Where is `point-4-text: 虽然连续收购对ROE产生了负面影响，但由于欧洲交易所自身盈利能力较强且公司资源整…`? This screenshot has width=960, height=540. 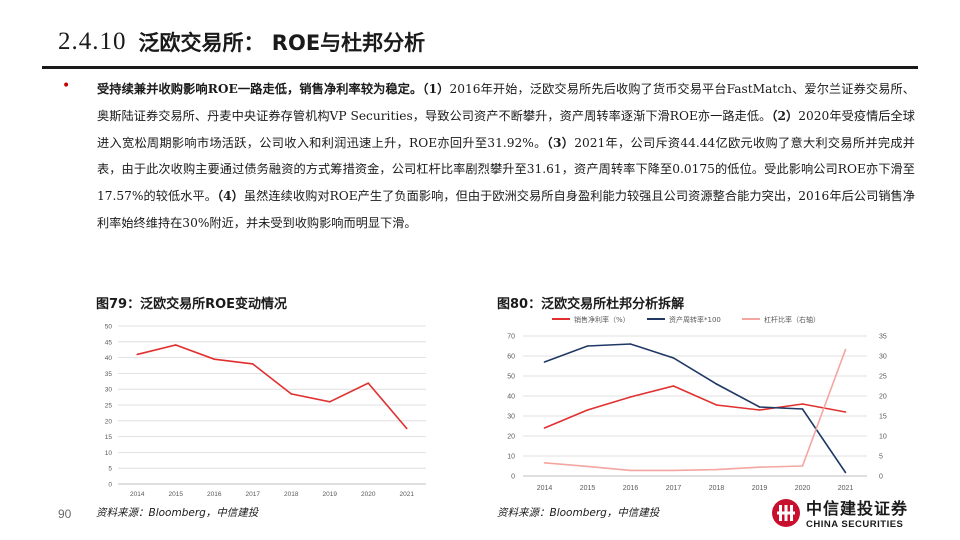 point-4-text: 虽然连续收购对ROE产生了负面影响，但由于欧洲交易所自身盈利能力较强且公司资源整… is located at coordinates (506, 209).